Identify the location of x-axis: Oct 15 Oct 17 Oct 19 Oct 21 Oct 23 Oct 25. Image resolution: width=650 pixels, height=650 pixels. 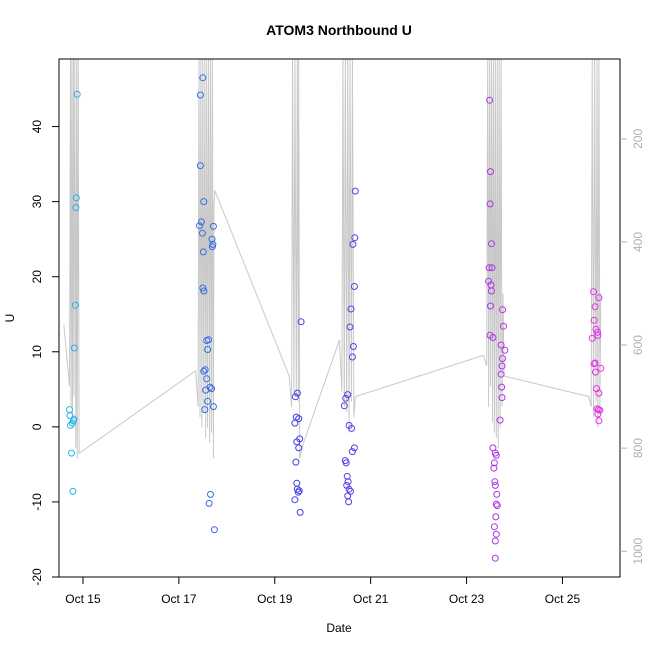
(322, 591).